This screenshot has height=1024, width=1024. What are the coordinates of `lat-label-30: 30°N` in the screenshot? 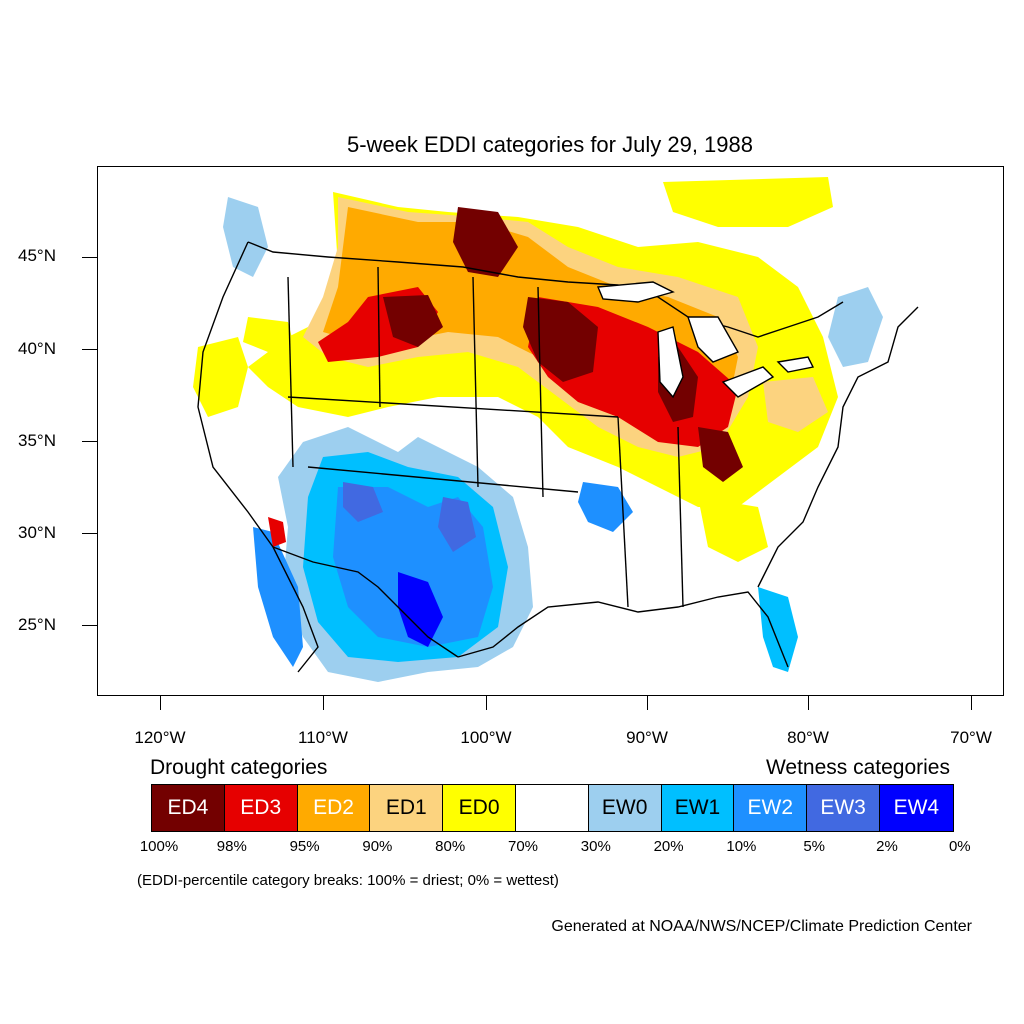 It's located at (37, 532).